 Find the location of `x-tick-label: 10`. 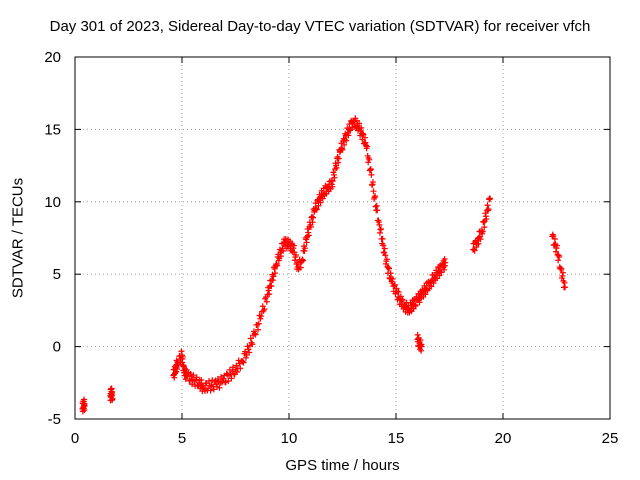

x-tick-label: 10 is located at coordinates (289, 438).